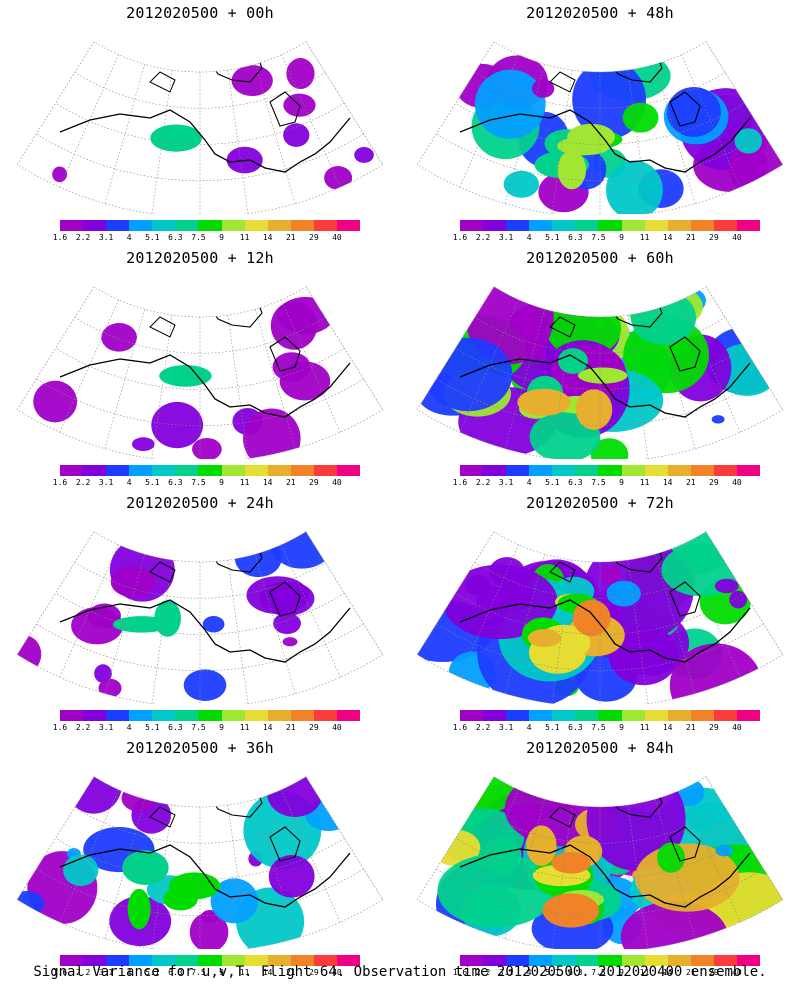 The image size is (800, 1000). What do you see at coordinates (152, 237) in the screenshot?
I see `colorbar-tick-label: 5.1` at bounding box center [152, 237].